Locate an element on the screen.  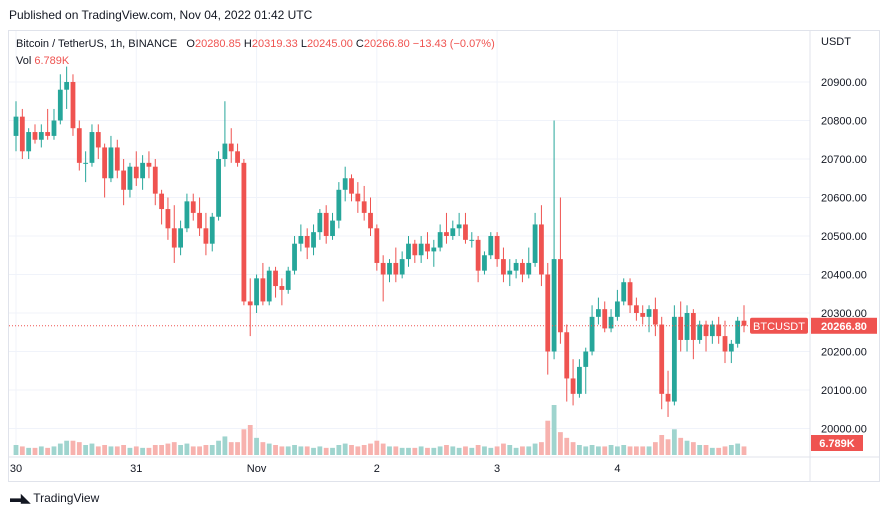
x-tick-label: 31 is located at coordinates (136, 469).